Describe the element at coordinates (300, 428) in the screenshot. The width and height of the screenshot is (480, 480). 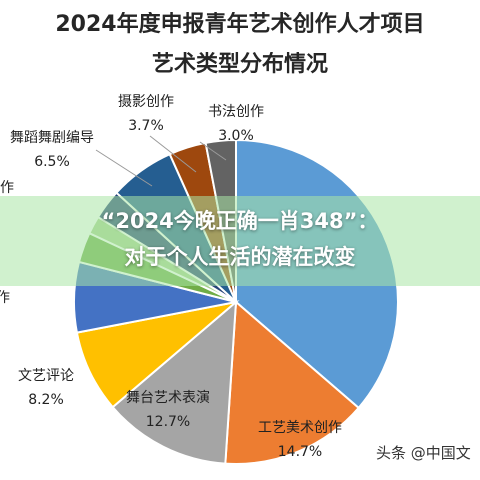
I see `slice-label: 工艺美术创作` at that location.